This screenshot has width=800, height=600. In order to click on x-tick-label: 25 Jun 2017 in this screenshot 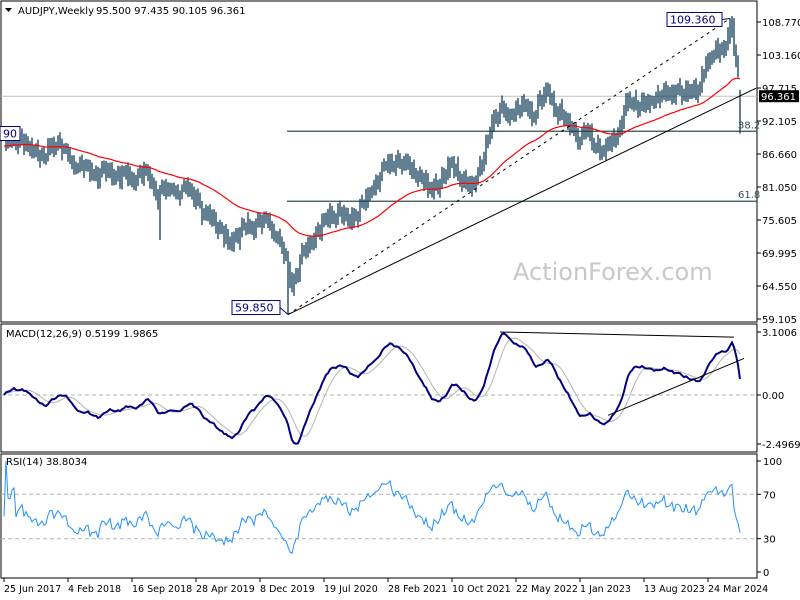, I will do `click(32, 589)`.